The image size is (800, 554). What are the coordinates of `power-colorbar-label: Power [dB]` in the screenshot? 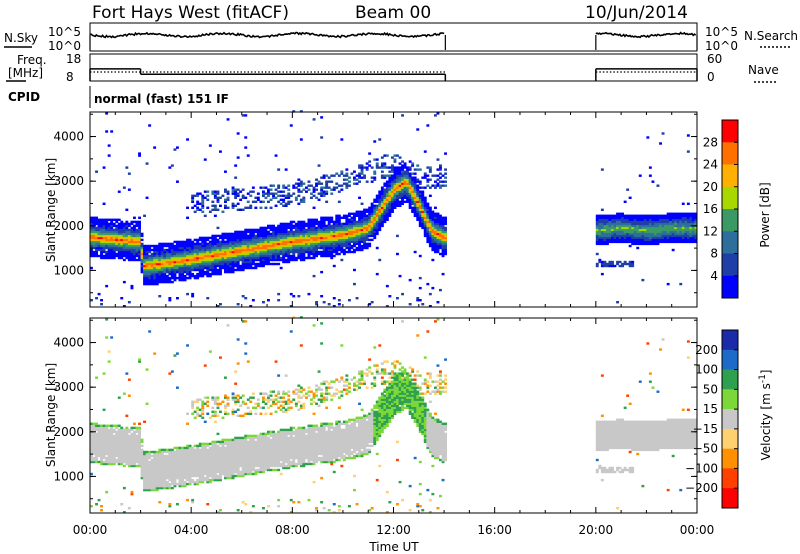 It's located at (765, 214).